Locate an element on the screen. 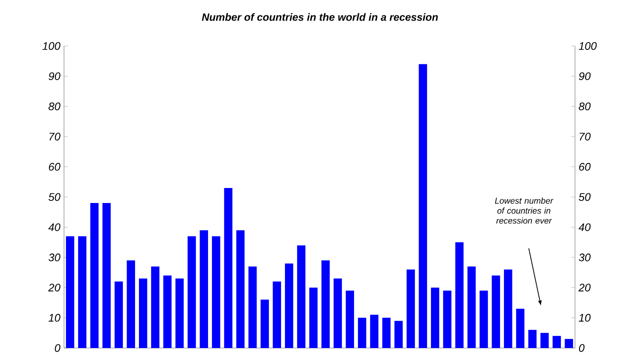  chart-title: Number of countries in the world in a recession is located at coordinates (320, 17).